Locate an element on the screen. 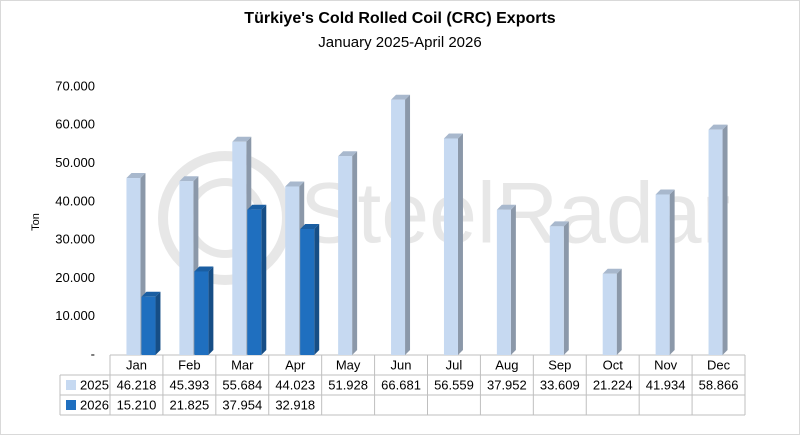 This screenshot has width=800, height=435. x-tick-label: May is located at coordinates (348, 364).